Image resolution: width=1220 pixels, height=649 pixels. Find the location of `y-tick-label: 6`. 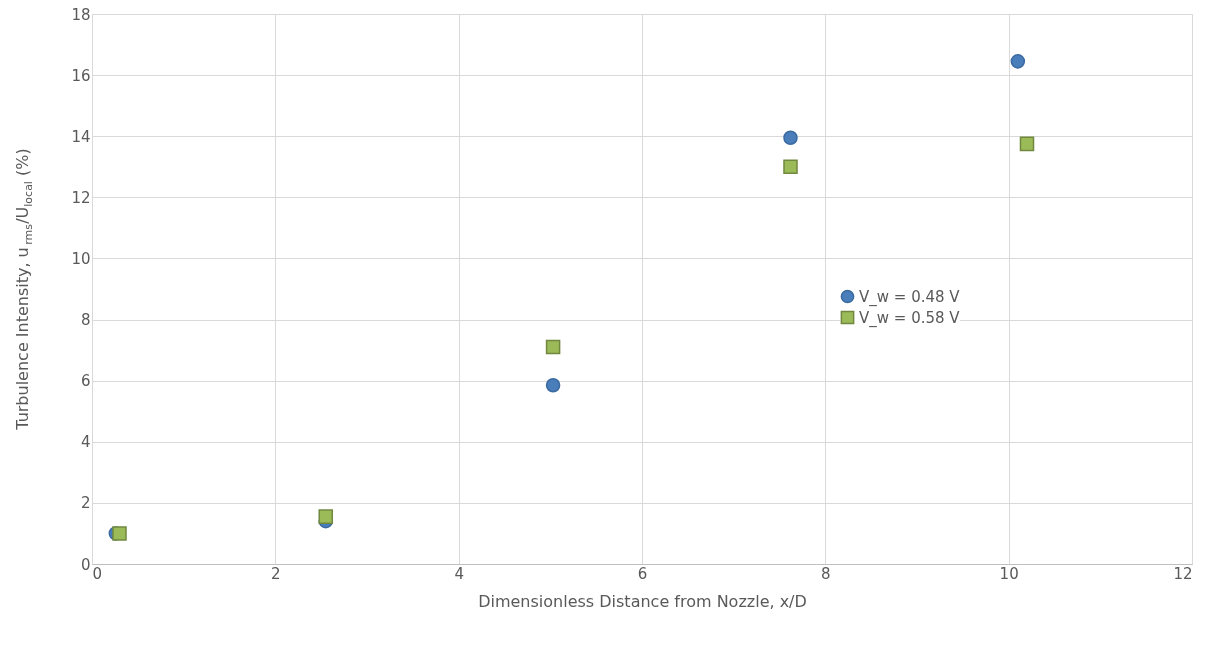

y-tick-label: 6 is located at coordinates (85, 381).